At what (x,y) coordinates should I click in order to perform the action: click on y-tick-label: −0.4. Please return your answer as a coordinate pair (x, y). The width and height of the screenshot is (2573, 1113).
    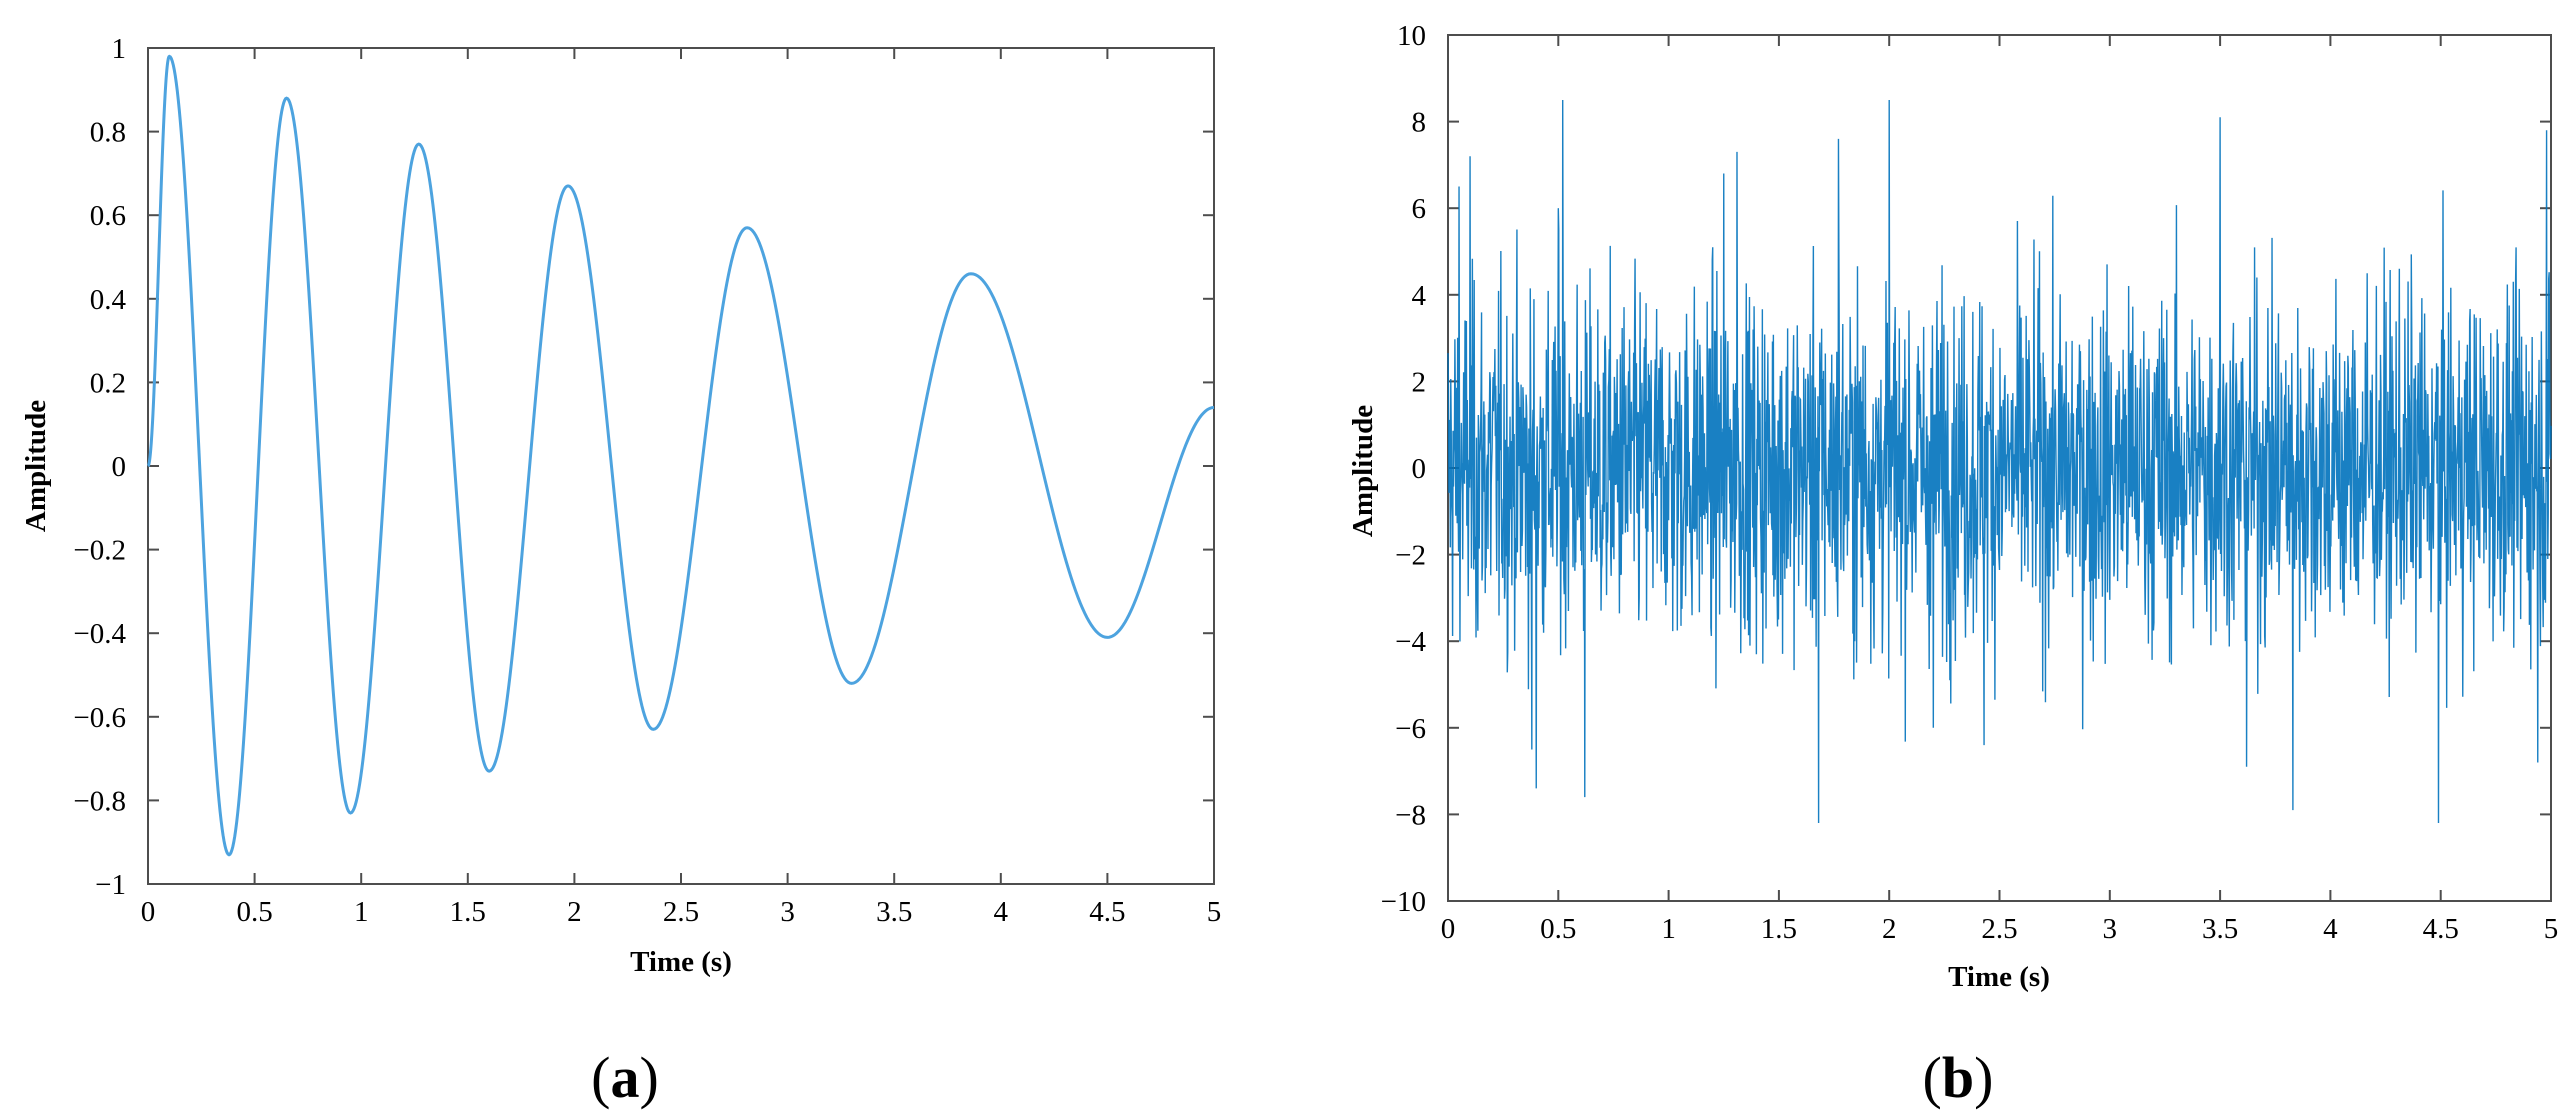
    Looking at the image, I should click on (99, 634).